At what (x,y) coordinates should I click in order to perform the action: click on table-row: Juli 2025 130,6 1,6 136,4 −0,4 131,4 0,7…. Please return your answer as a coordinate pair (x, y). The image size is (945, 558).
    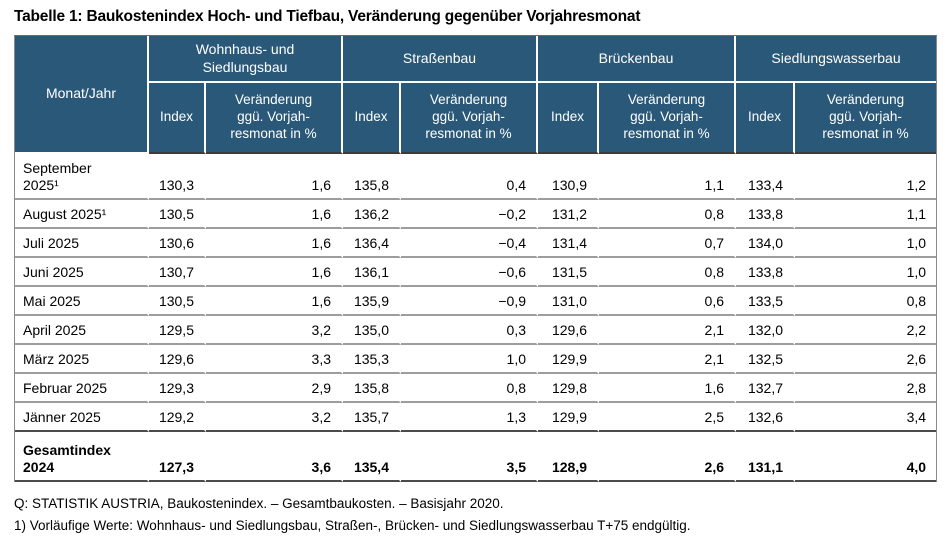
    Looking at the image, I should click on (476, 243).